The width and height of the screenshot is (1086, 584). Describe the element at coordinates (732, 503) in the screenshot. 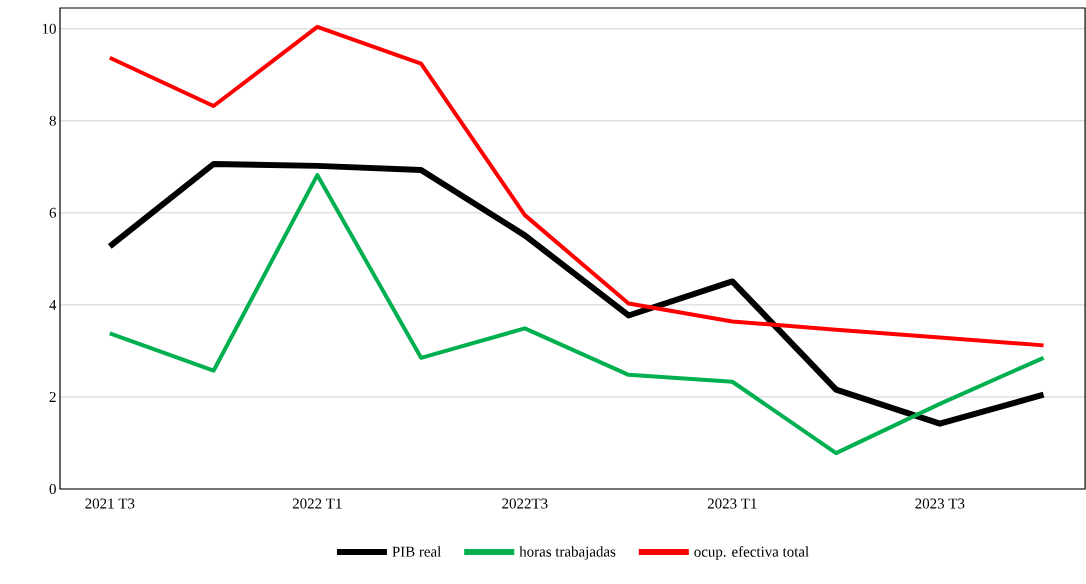

I see `x-tick-label: 2023 T1` at that location.